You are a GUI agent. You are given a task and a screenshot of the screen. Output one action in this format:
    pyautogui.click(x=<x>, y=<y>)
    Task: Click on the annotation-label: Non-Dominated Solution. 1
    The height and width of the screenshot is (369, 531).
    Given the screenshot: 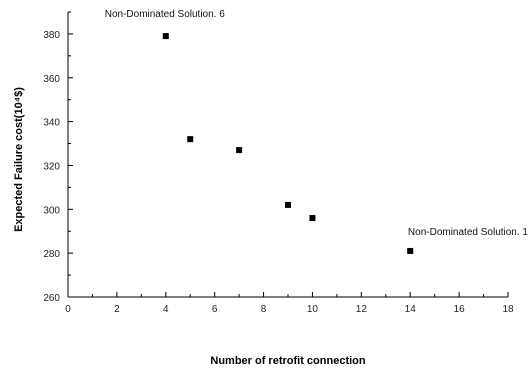 What is the action you would take?
    pyautogui.click(x=468, y=232)
    